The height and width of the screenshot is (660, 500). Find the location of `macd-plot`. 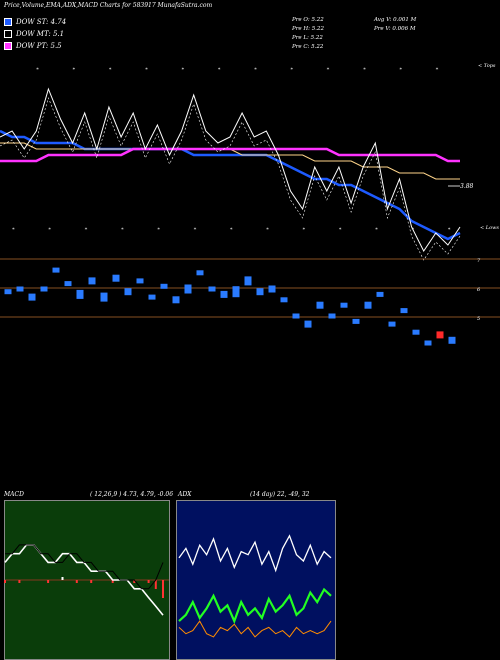

macd-plot is located at coordinates (86, 580).